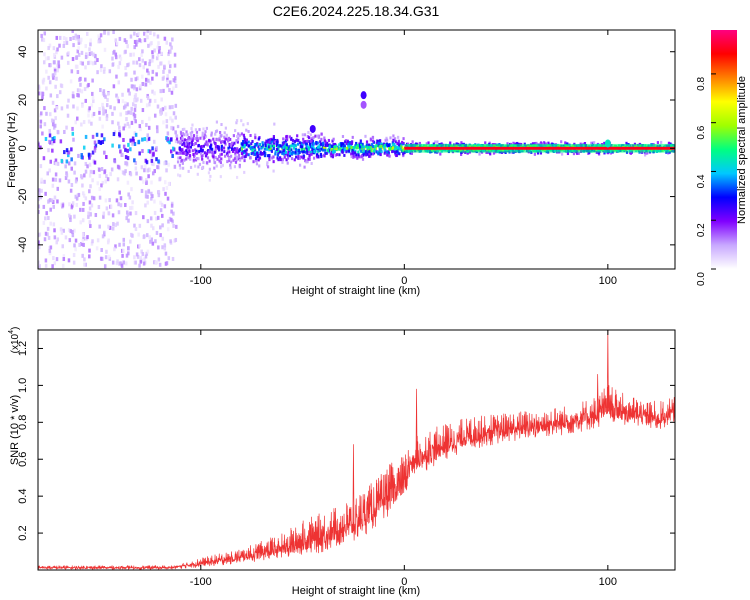  I want to click on figure-title: C2E6.2024.225.18.34.G31, so click(356, 11).